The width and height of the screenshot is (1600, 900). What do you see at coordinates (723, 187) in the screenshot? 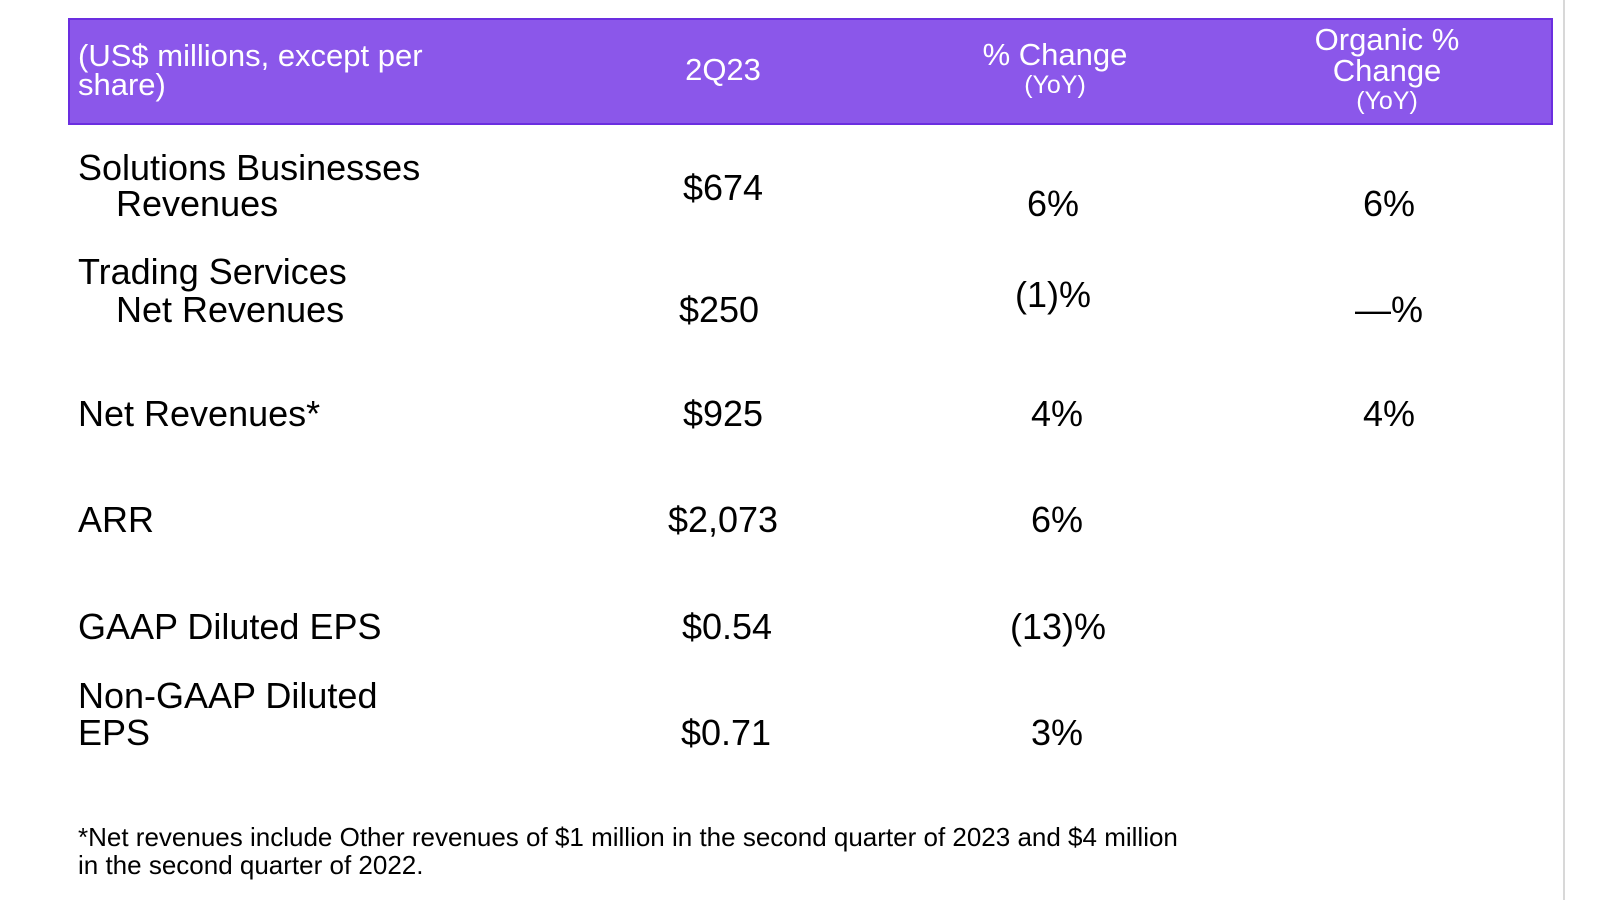
I see `row-value: $674` at bounding box center [723, 187].